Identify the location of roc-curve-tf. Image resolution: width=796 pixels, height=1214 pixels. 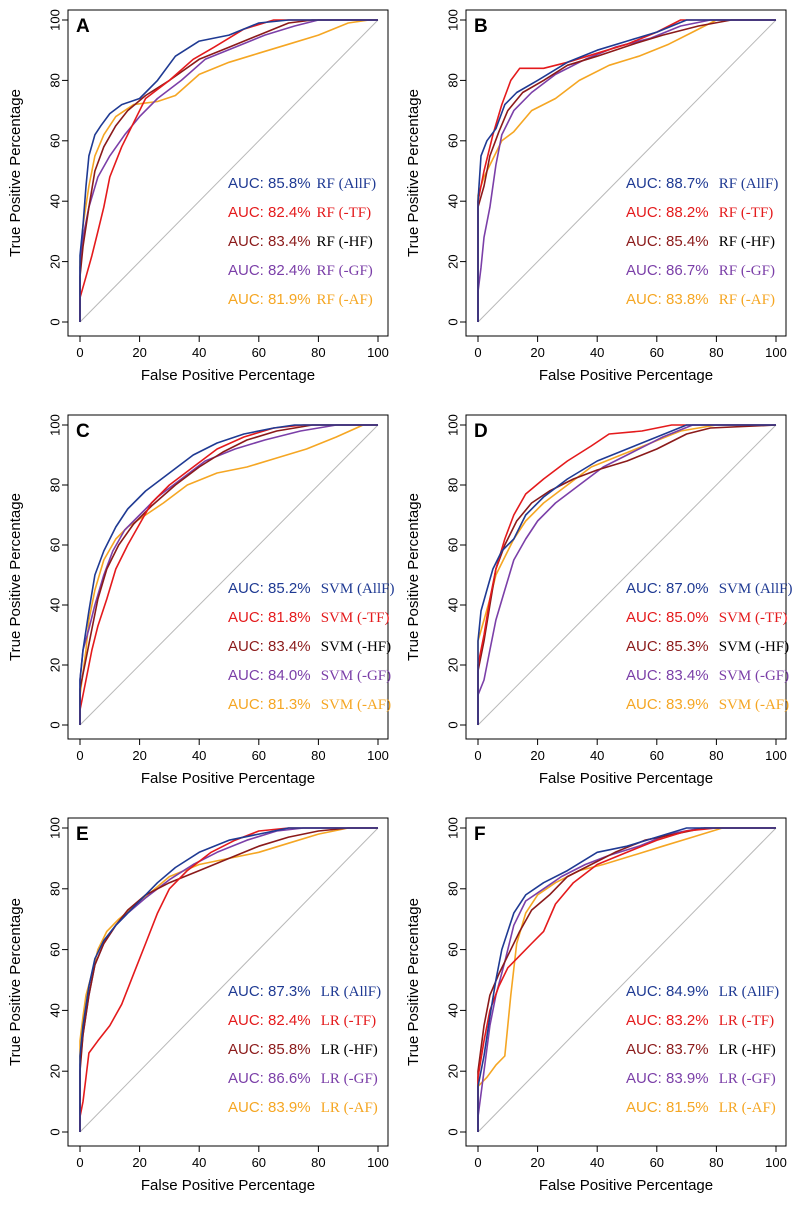
(626, 574).